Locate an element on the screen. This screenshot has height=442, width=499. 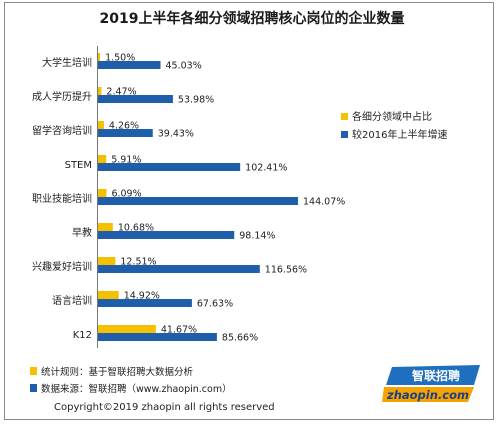
data-label: 12.51% is located at coordinates (138, 262).